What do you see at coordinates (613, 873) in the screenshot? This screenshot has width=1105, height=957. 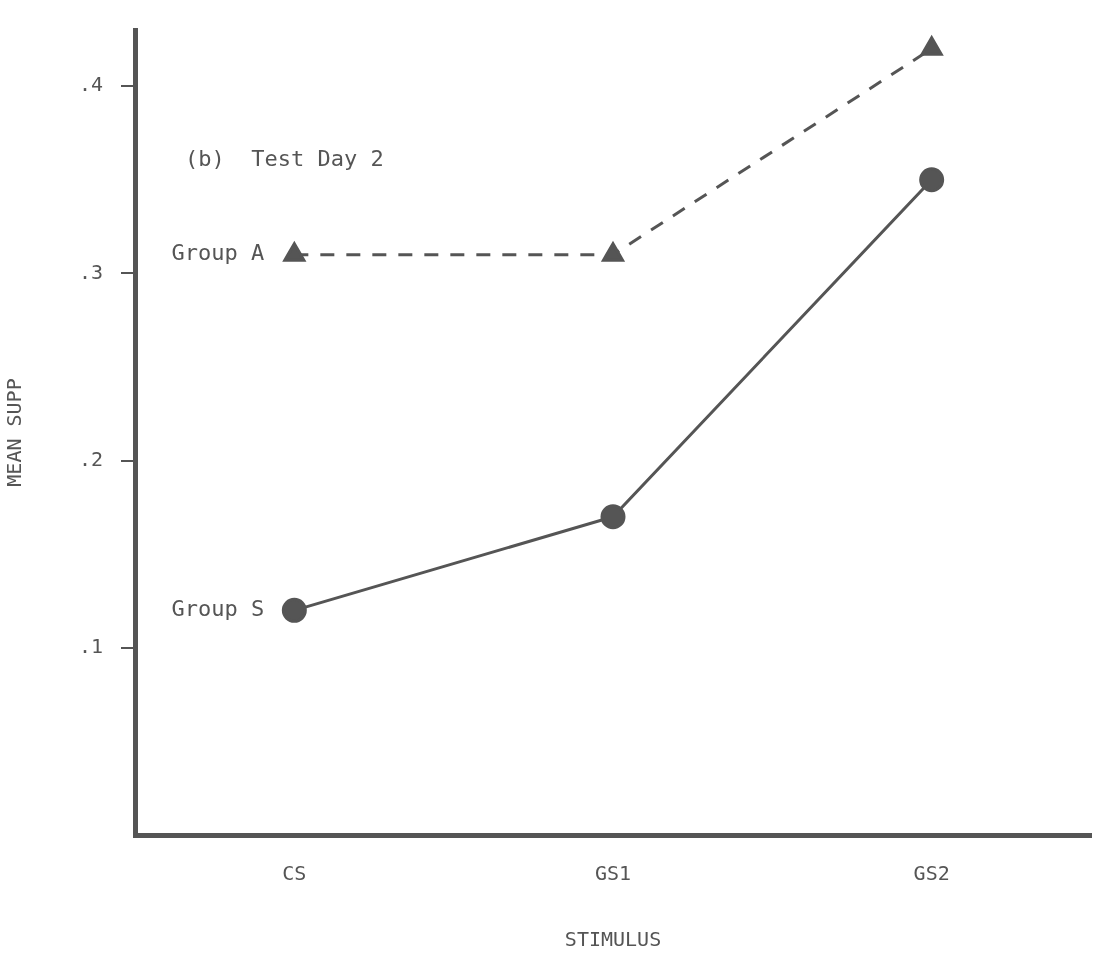 I see `x-tick-label: GS1` at bounding box center [613, 873].